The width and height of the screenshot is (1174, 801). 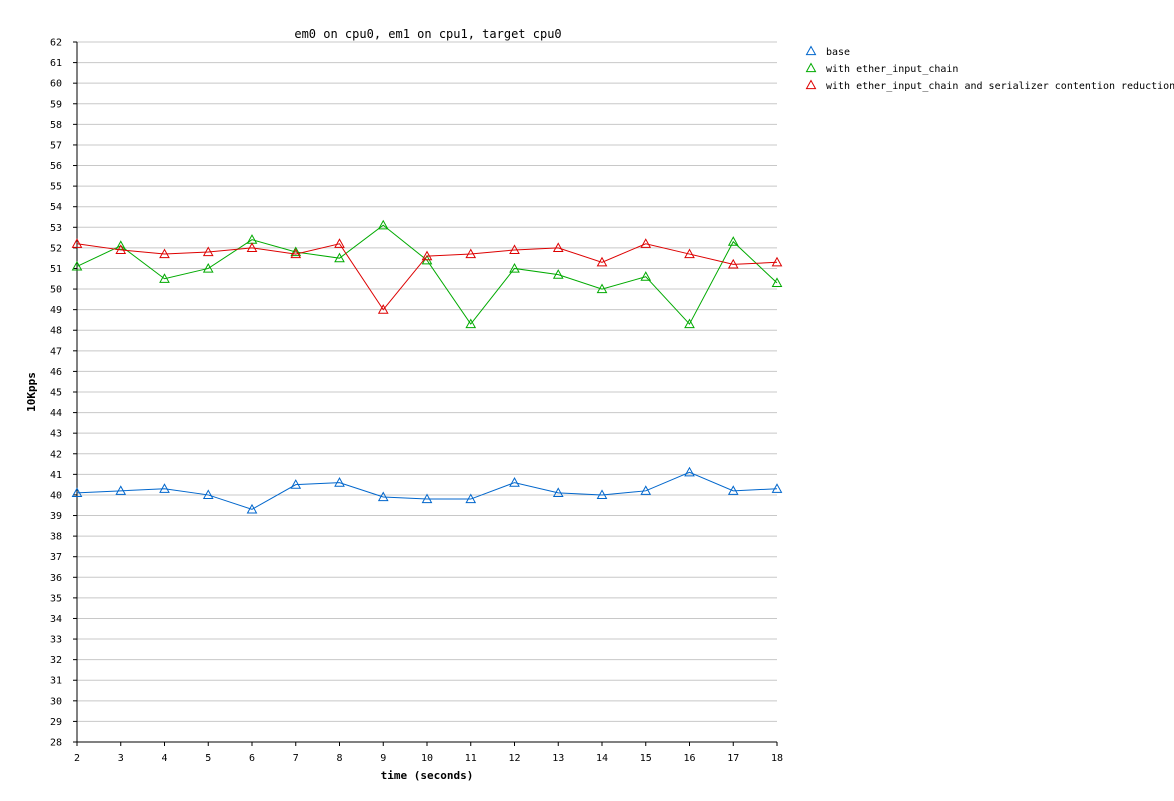 What do you see at coordinates (838, 52) in the screenshot?
I see `legend-label: base` at bounding box center [838, 52].